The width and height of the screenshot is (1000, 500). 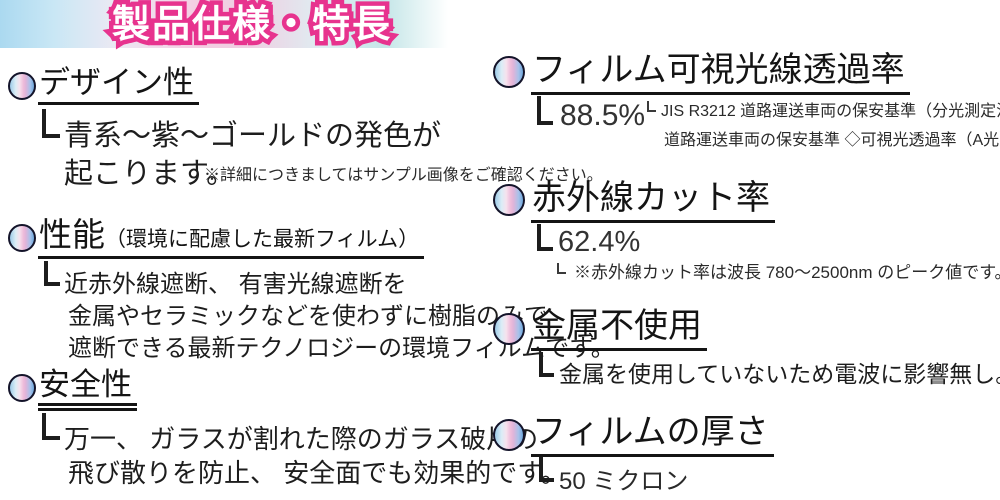 I want to click on section-safety-line: 万一、 ガラスが割れた際のガラス破片の, so click(x=301, y=439).